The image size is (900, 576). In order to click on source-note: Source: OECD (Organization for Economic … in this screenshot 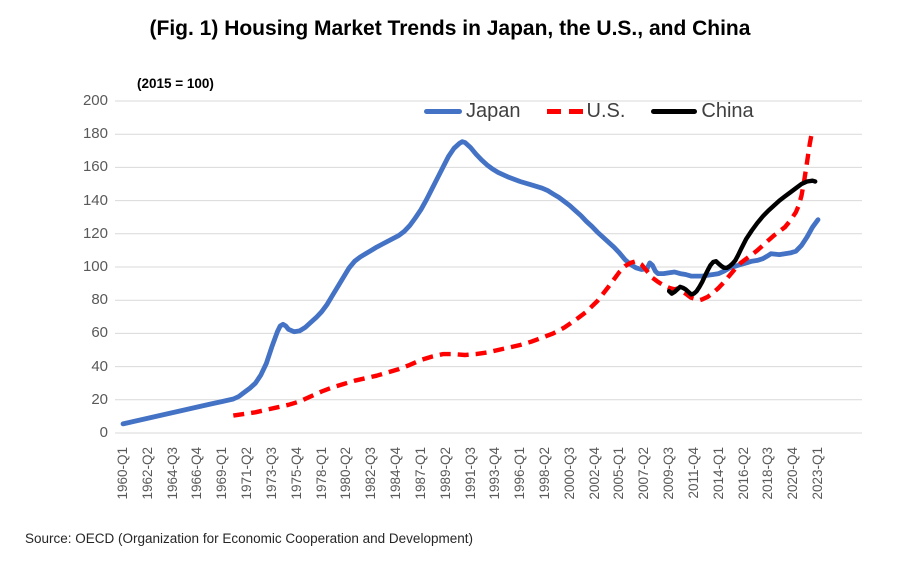, I will do `click(249, 538)`.